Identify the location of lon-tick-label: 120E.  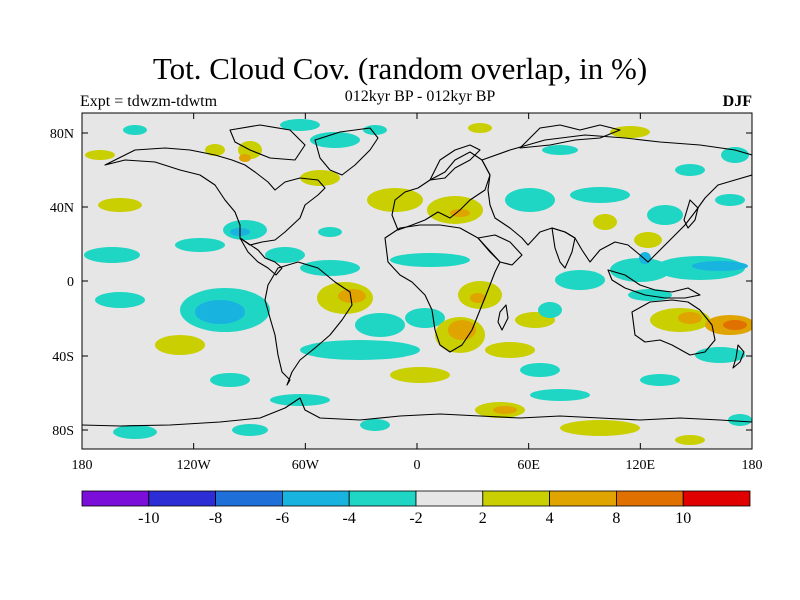
(641, 465).